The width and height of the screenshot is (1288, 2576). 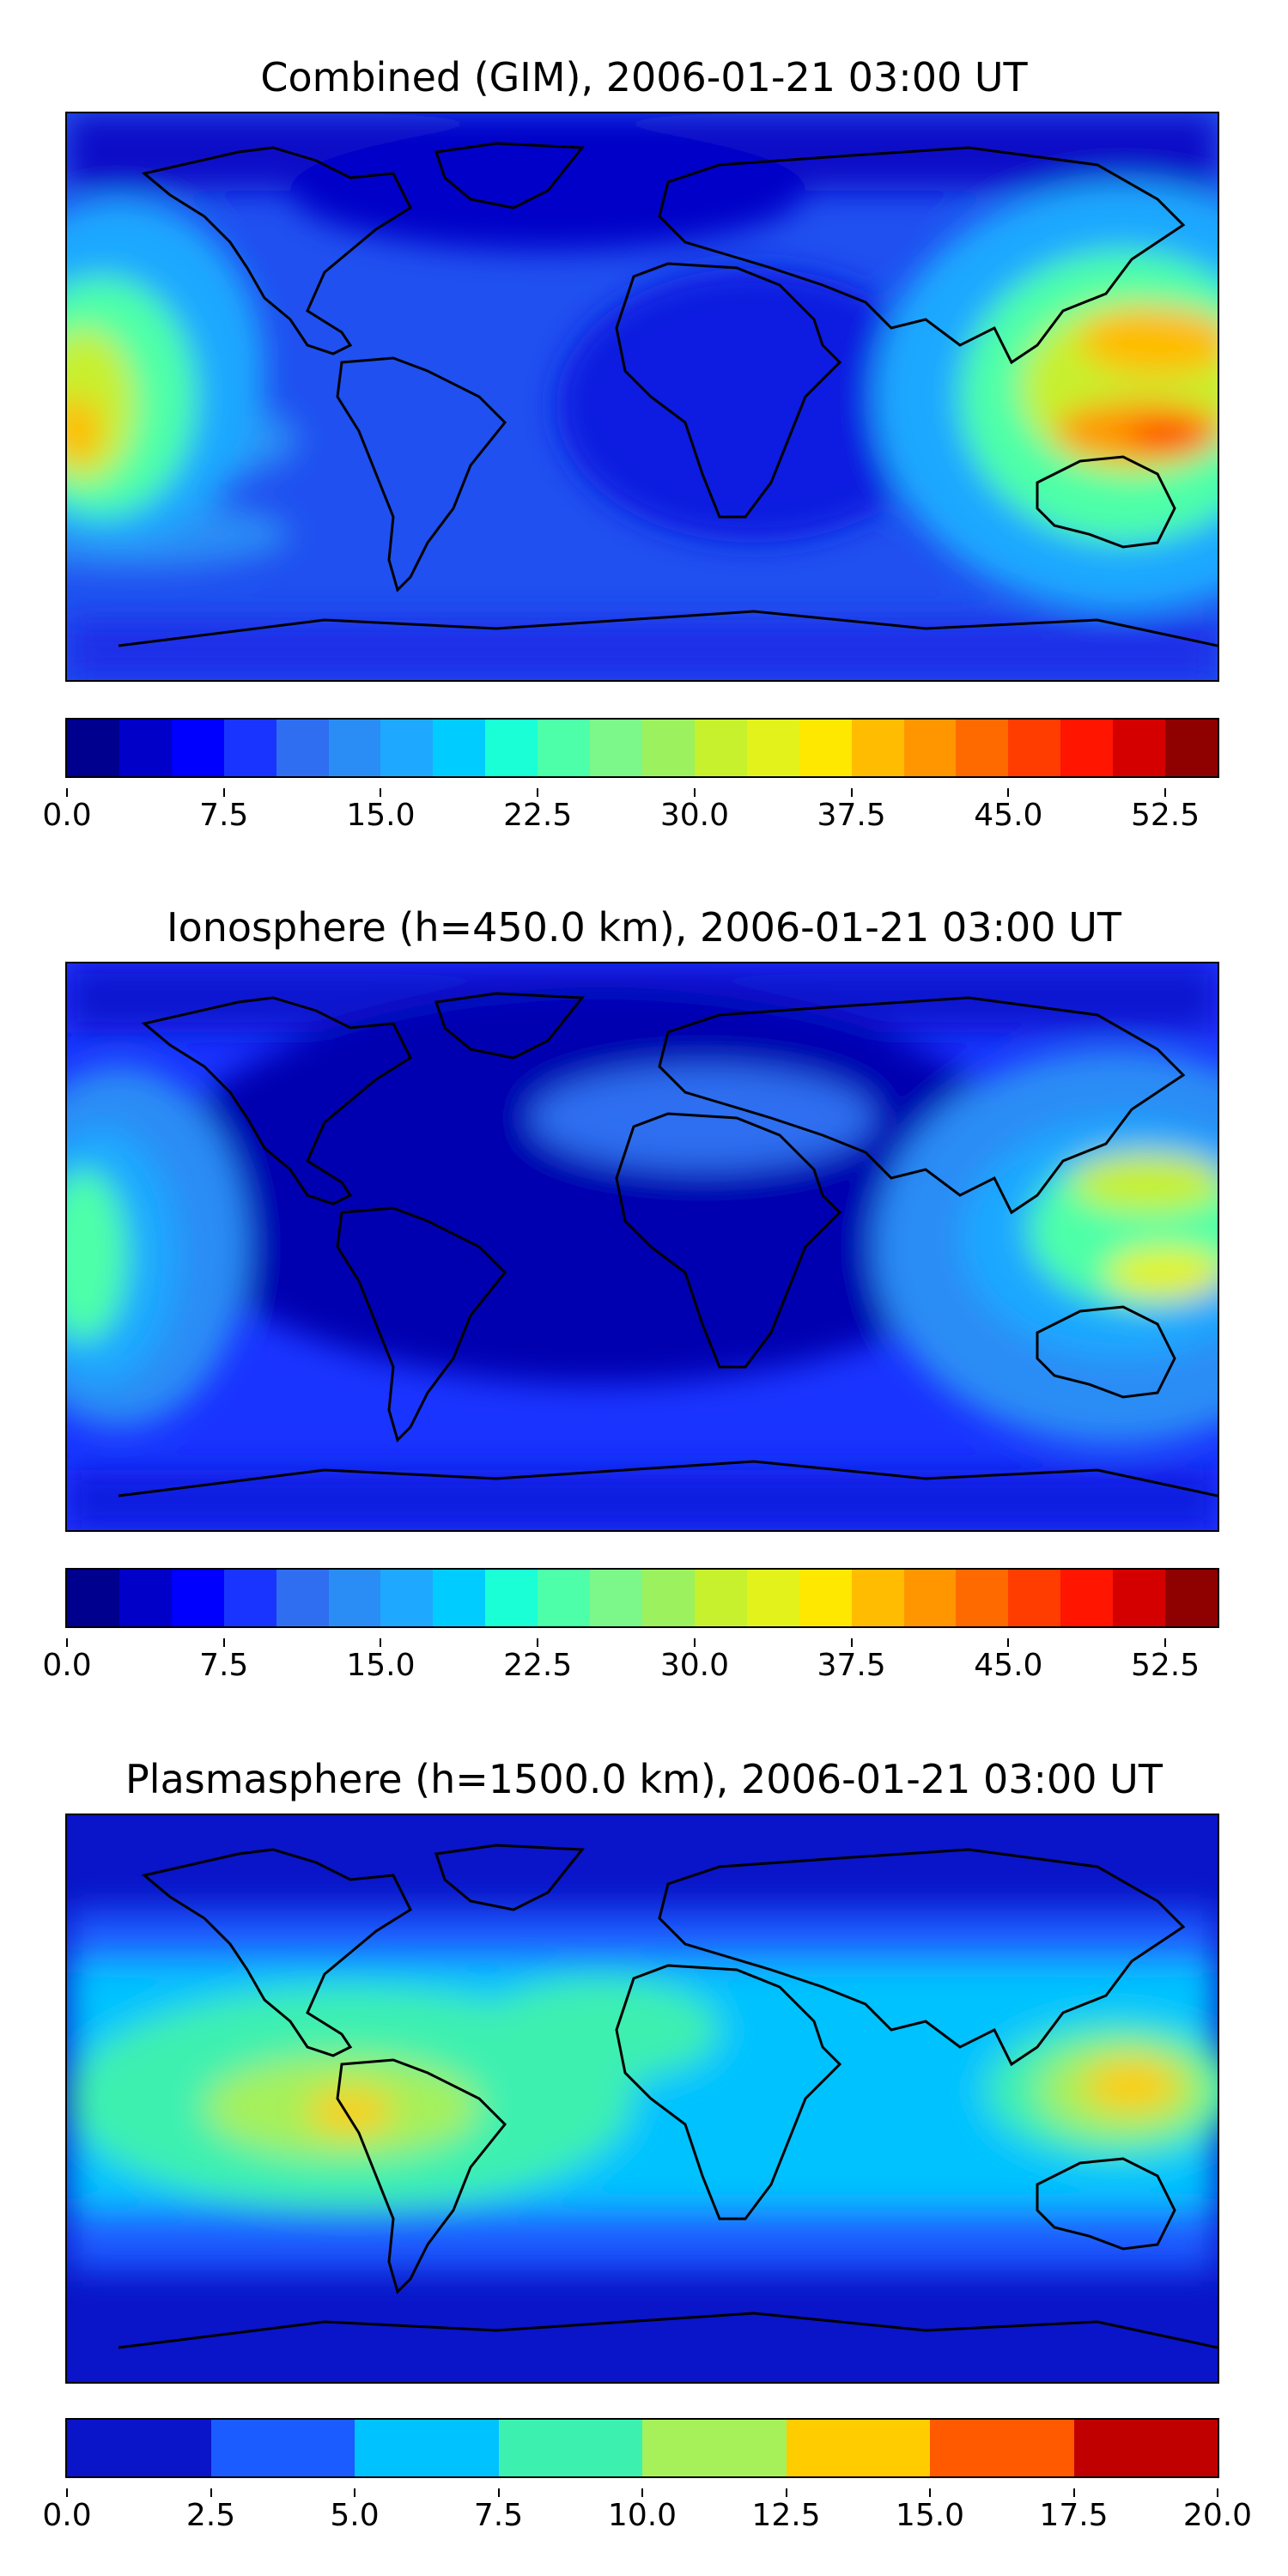 I want to click on colorbar-tick-label: 17.5, so click(x=1074, y=2515).